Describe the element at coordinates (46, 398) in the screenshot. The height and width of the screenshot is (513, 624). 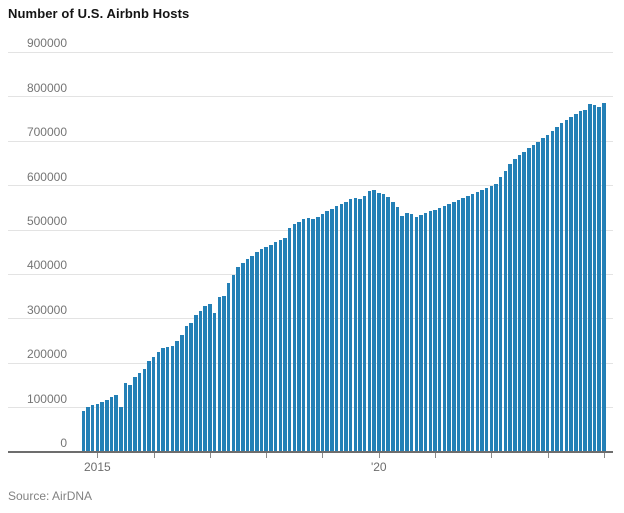
I see `y-axis-tick-label: 100000` at that location.